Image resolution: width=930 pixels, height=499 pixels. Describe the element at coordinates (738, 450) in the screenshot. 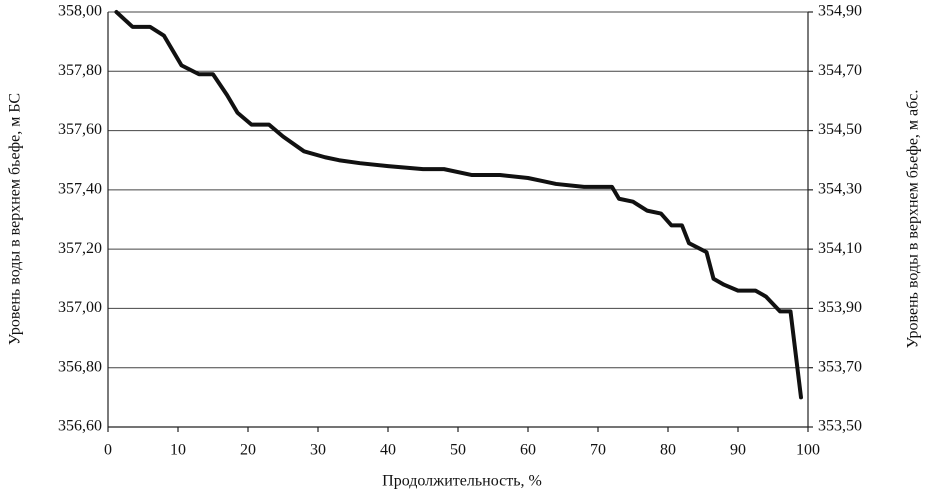

I see `x-tick-label: 90` at that location.